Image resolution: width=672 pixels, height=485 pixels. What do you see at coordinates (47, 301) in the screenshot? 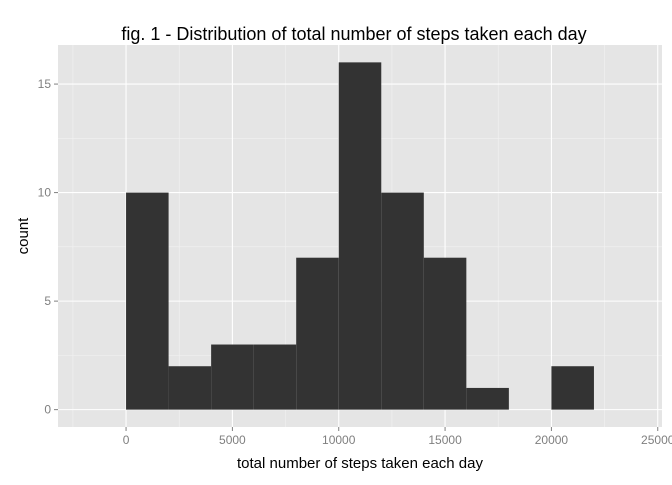
I see `y-tick-label: 5` at bounding box center [47, 301].